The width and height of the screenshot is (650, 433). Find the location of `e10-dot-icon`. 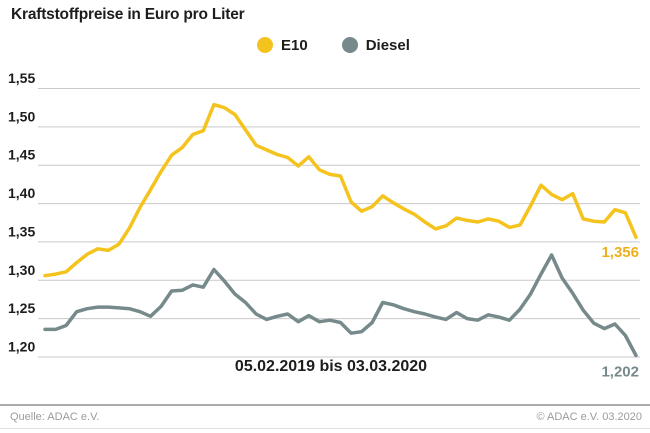

e10-dot-icon is located at coordinates (265, 45).